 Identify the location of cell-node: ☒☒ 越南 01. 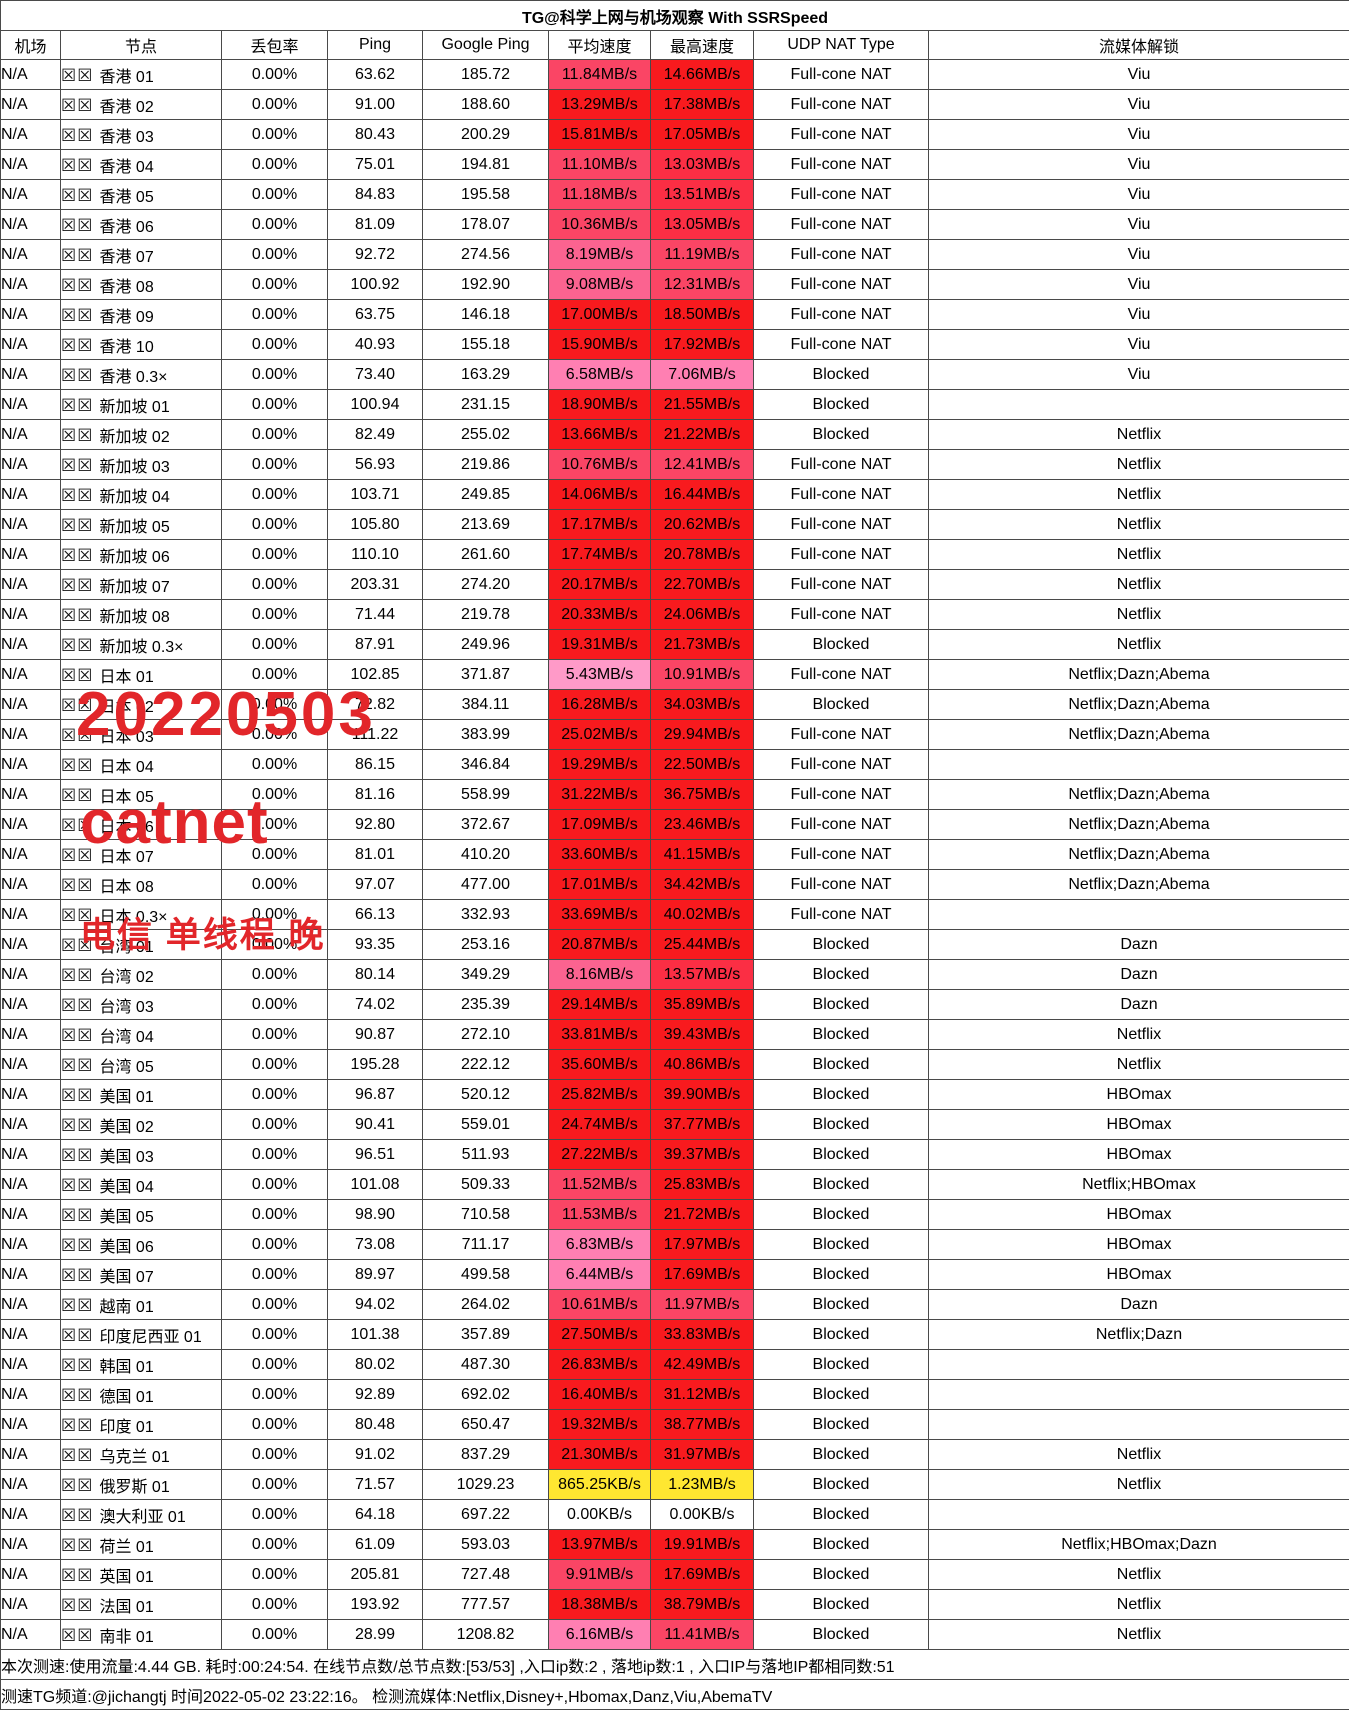
(141, 1304).